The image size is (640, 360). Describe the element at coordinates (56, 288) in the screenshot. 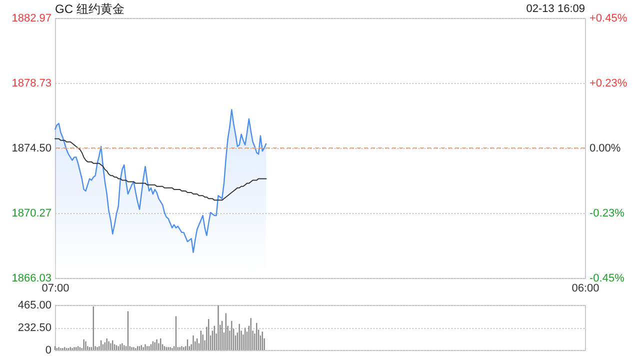

I see `x-tick-label: 07:00` at that location.